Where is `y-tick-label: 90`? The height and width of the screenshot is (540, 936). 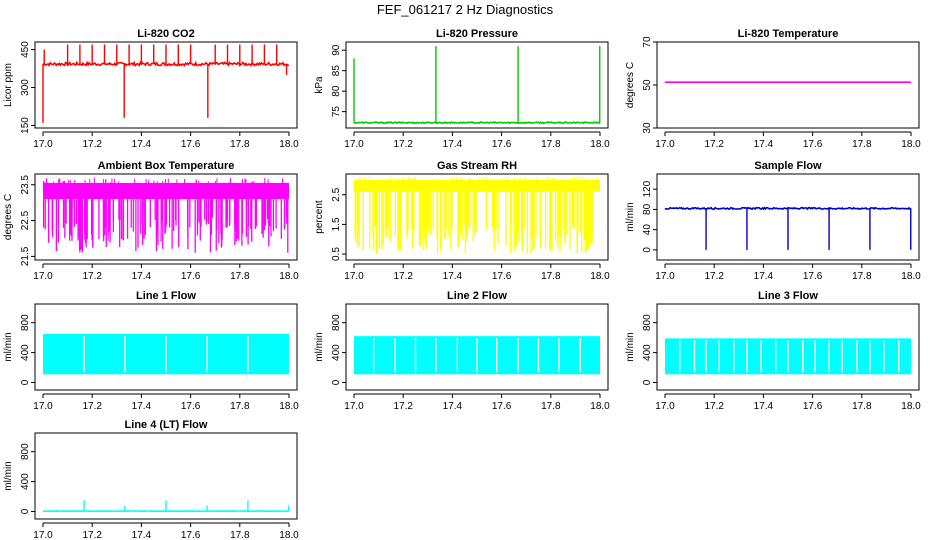
y-tick-label: 90 is located at coordinates (336, 50).